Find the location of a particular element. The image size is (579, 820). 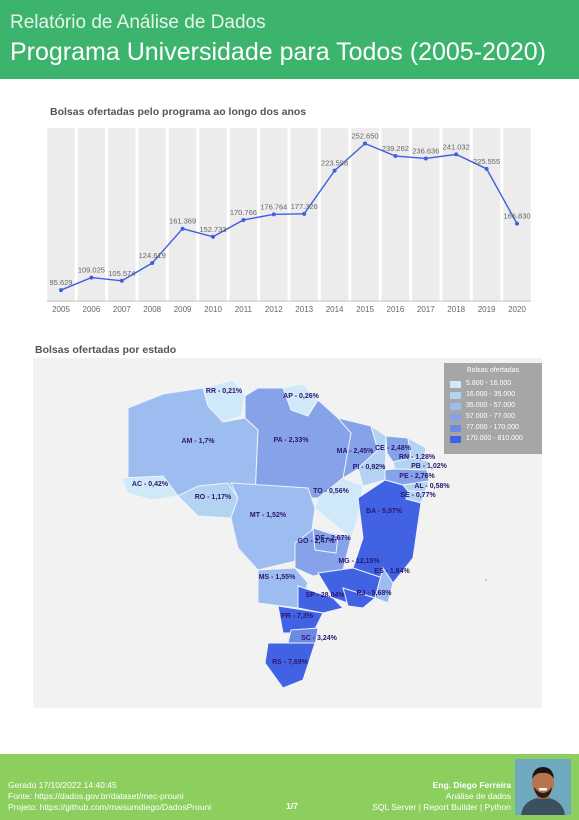

x-tick-label: 2019 is located at coordinates (487, 309).